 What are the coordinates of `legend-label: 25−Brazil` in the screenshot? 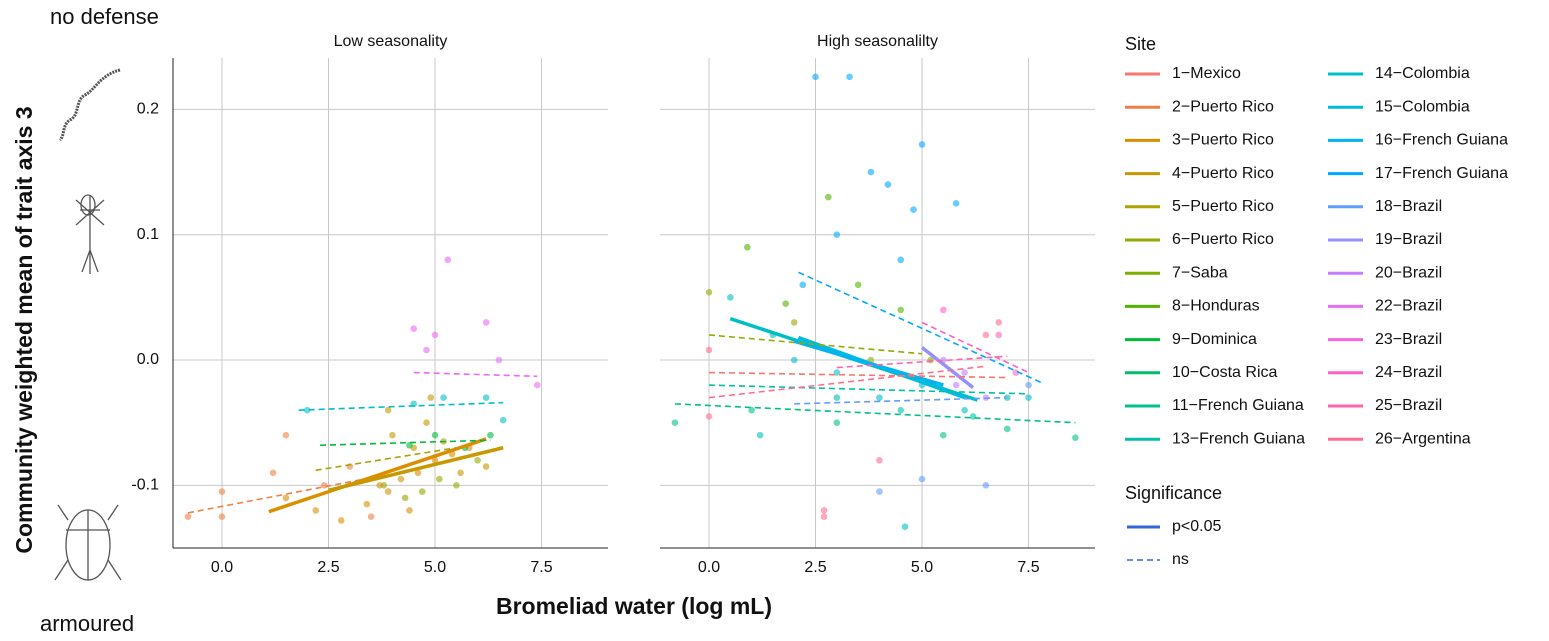 It's located at (1408, 405).